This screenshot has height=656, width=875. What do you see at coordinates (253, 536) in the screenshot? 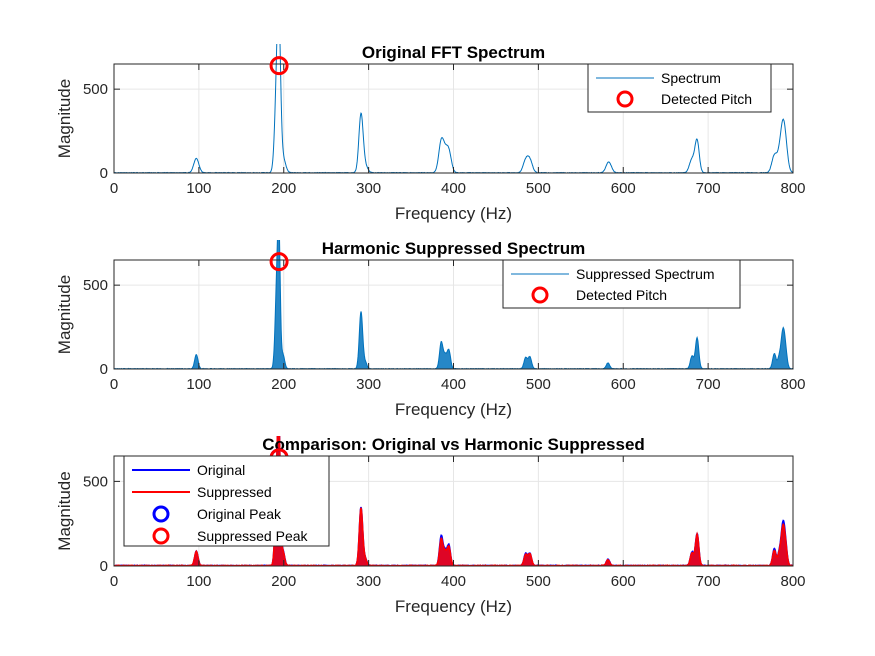
I see `legend-label: Suppressed Peak` at bounding box center [253, 536].